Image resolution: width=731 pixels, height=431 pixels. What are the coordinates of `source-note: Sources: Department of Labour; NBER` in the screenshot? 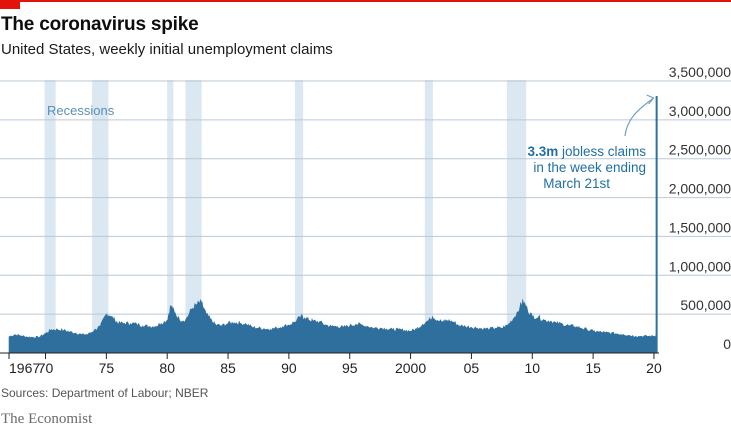 It's located at (105, 393).